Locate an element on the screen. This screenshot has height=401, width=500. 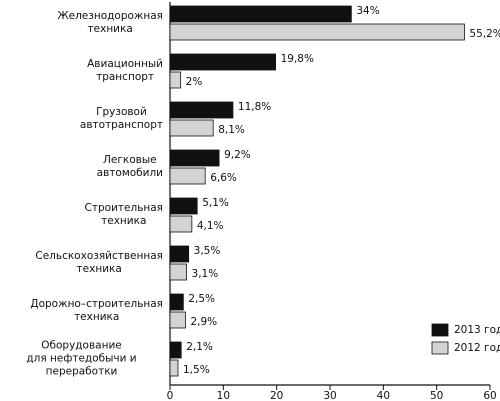
x-tick-label: 0 is located at coordinates (170, 395).